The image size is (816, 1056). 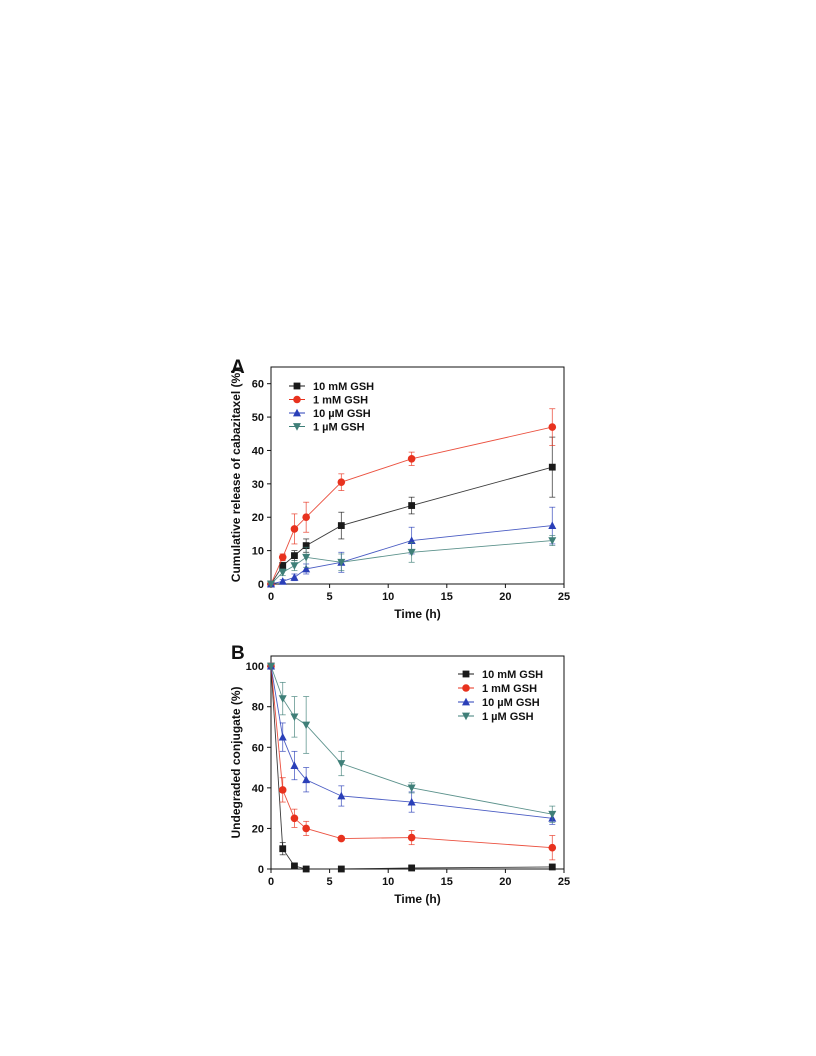 What do you see at coordinates (236, 475) in the screenshot?
I see `y-axis-title: Cumulative release of cabazitaxel (%)` at bounding box center [236, 475].